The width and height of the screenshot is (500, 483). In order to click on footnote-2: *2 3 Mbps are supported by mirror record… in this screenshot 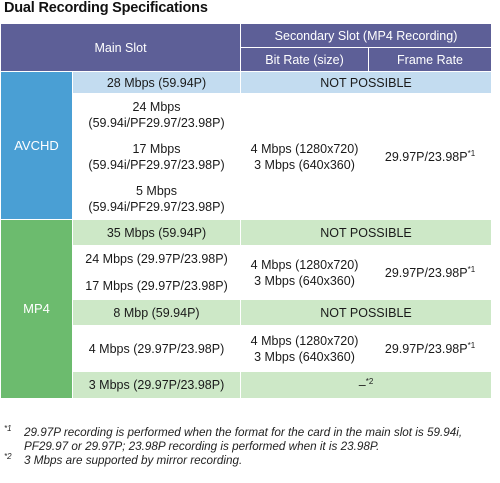, I will do `click(249, 460)`.